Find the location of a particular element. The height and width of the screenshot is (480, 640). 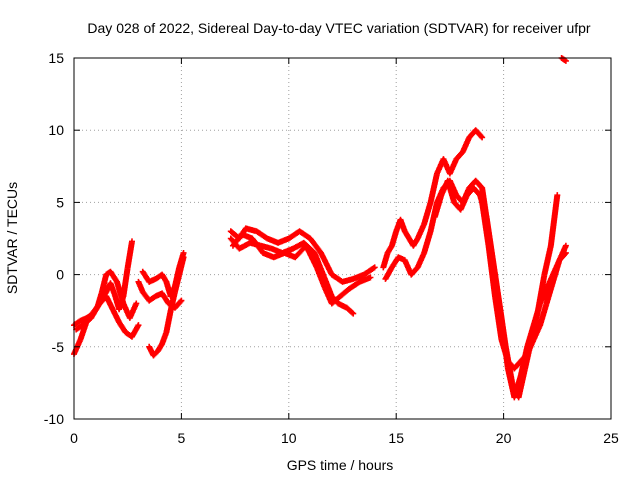

y-tick-label: -10 is located at coordinates (54, 419).